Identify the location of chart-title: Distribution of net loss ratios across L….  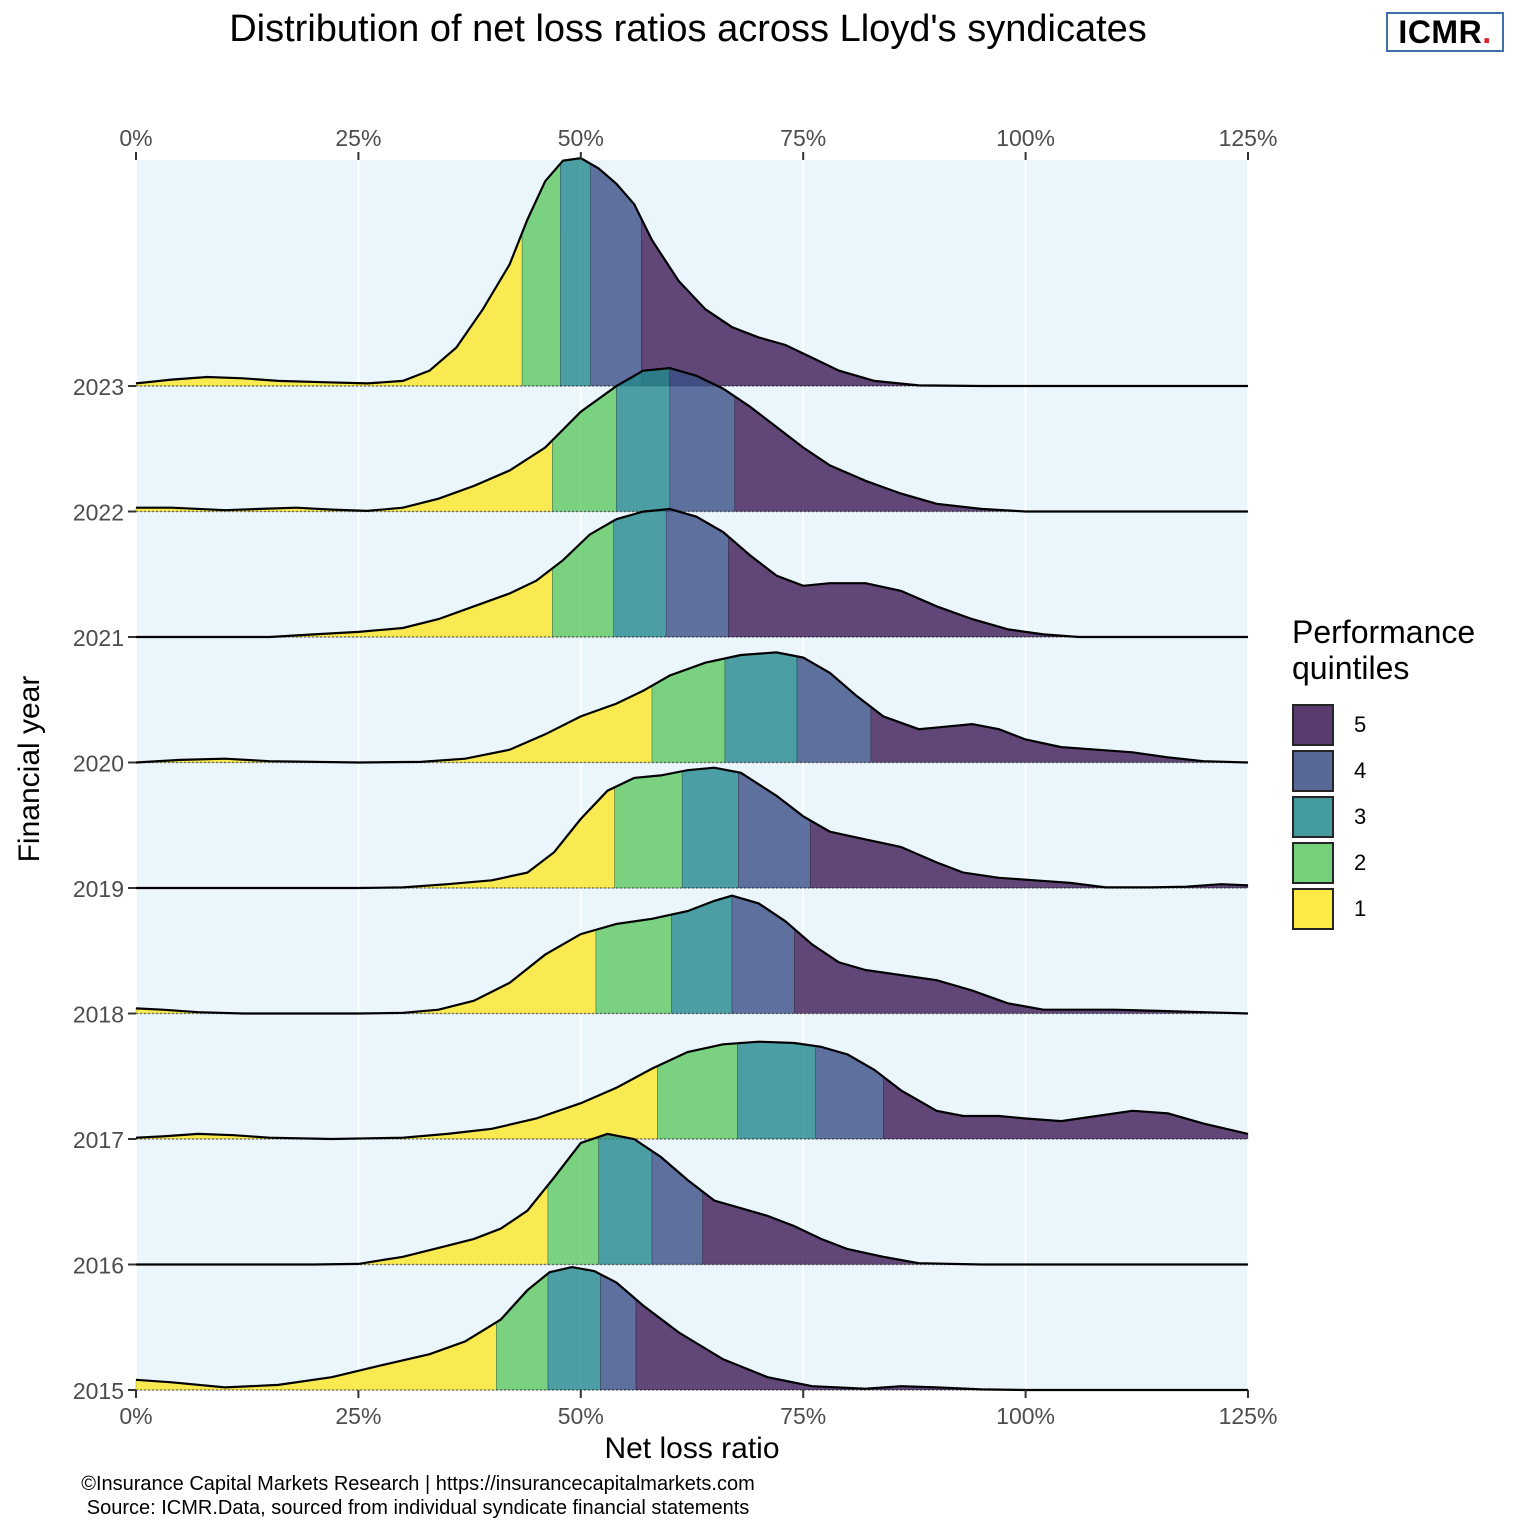
(688, 29).